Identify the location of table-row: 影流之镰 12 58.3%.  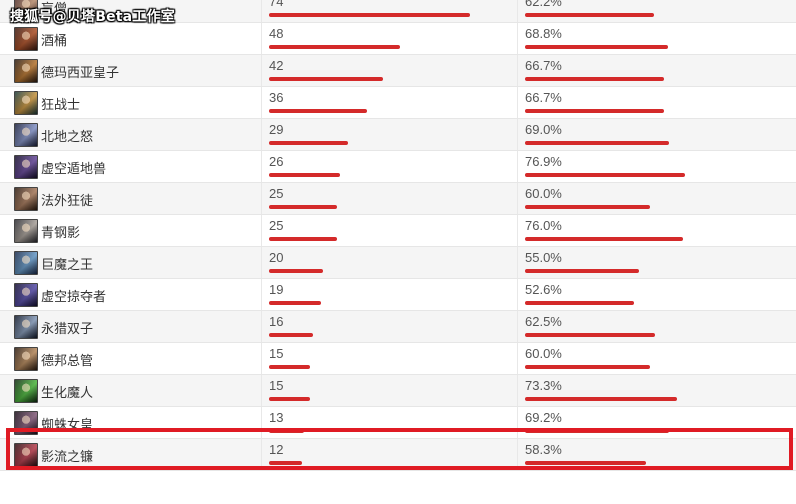
(398, 455).